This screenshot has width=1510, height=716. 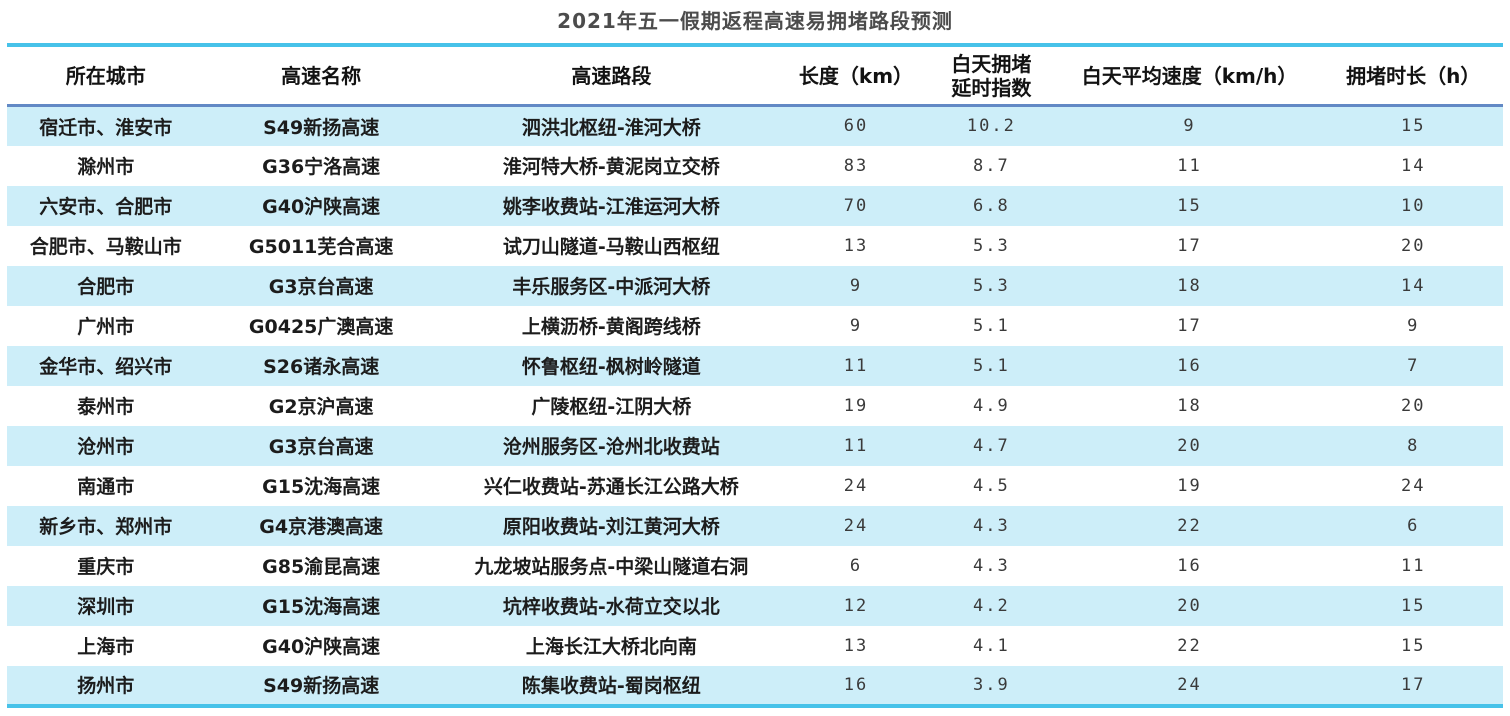 I want to click on highway-name-cell: G5011芜合高速, so click(x=321, y=247).